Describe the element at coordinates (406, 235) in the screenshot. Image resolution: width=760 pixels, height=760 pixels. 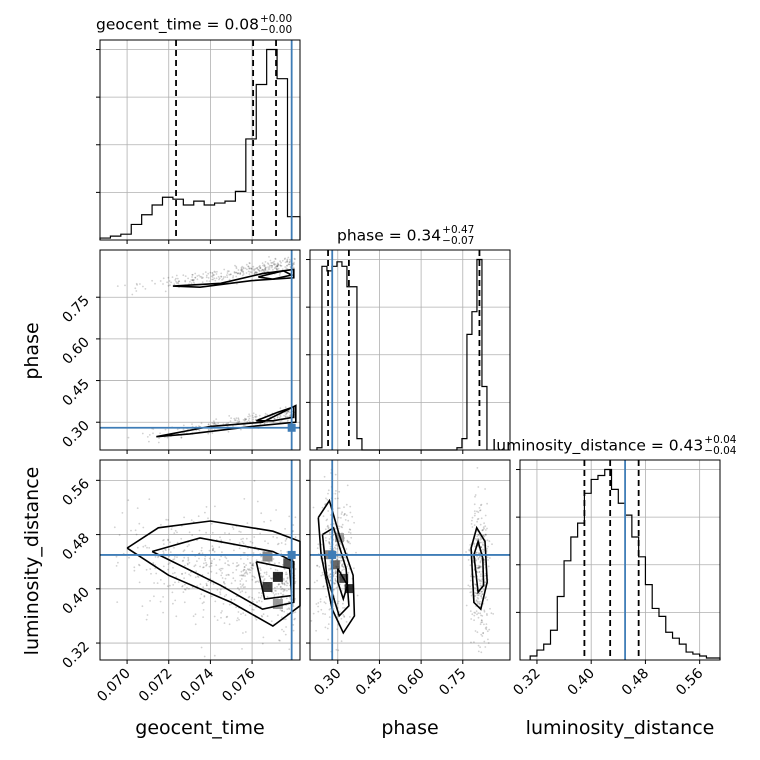
I see `title-phase: phase = 0.34 +0.47 −0.07` at that location.